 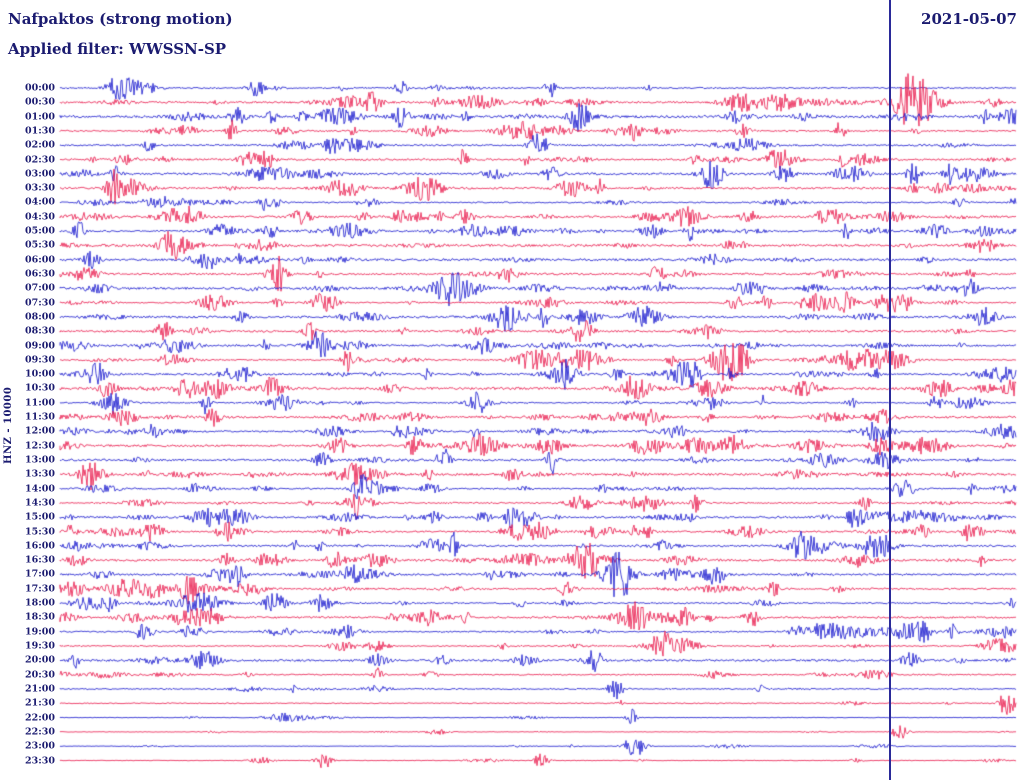 What do you see at coordinates (40, 746) in the screenshot?
I see `time-label: 23:00` at bounding box center [40, 746].